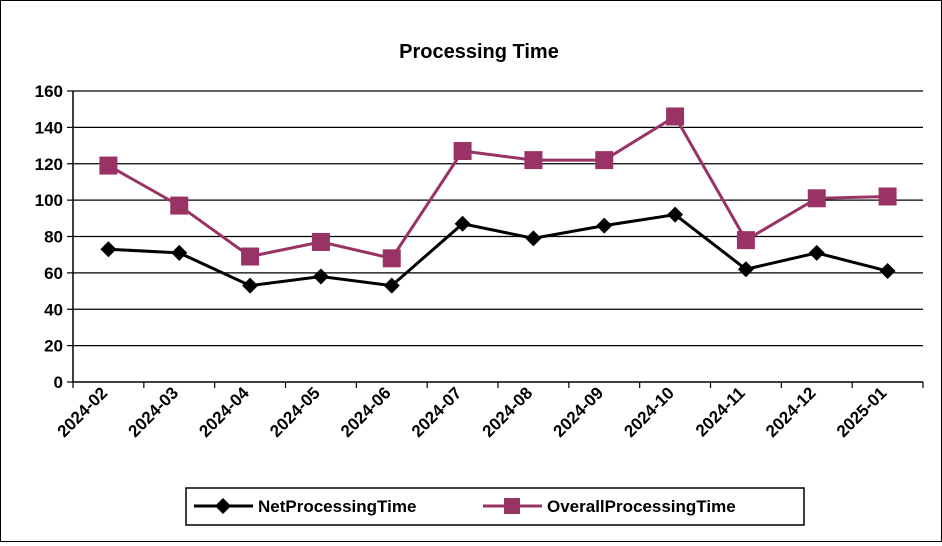 This screenshot has height=546, width=942. What do you see at coordinates (337, 506) in the screenshot?
I see `legend-label-net: NetProcessingTime` at bounding box center [337, 506].